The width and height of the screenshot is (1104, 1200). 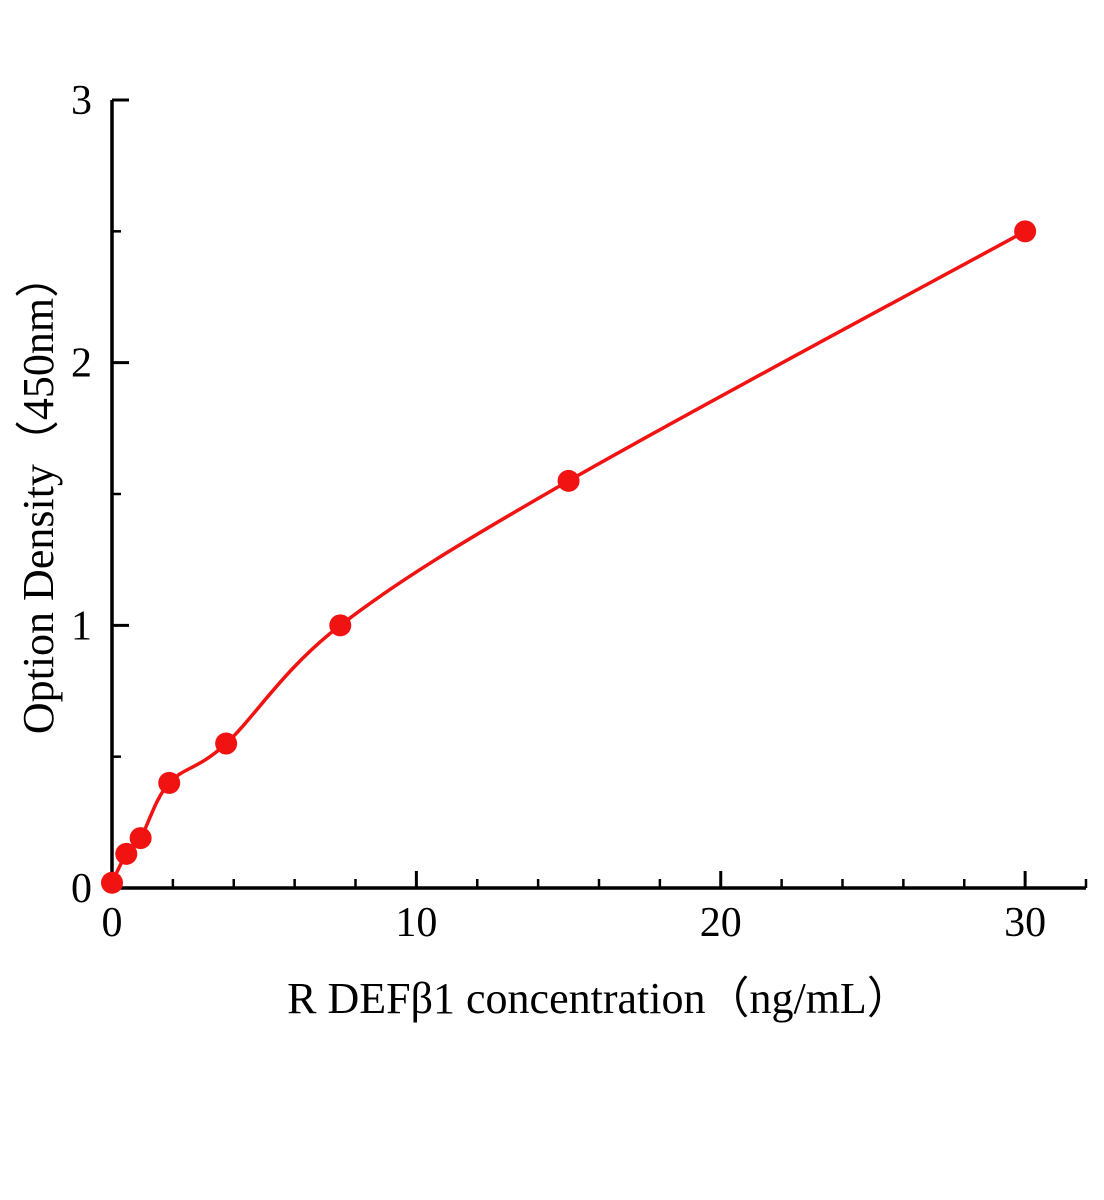 I want to click on x-tick-label: 20, so click(x=721, y=923).